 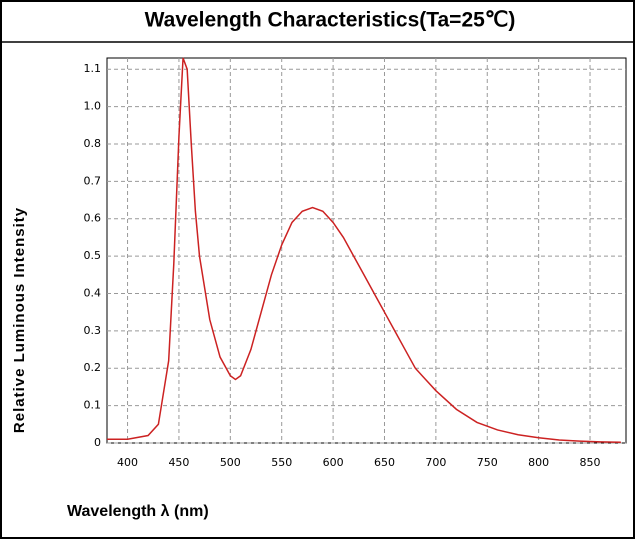 I want to click on y-tick-label: 0.7, so click(x=93, y=180).